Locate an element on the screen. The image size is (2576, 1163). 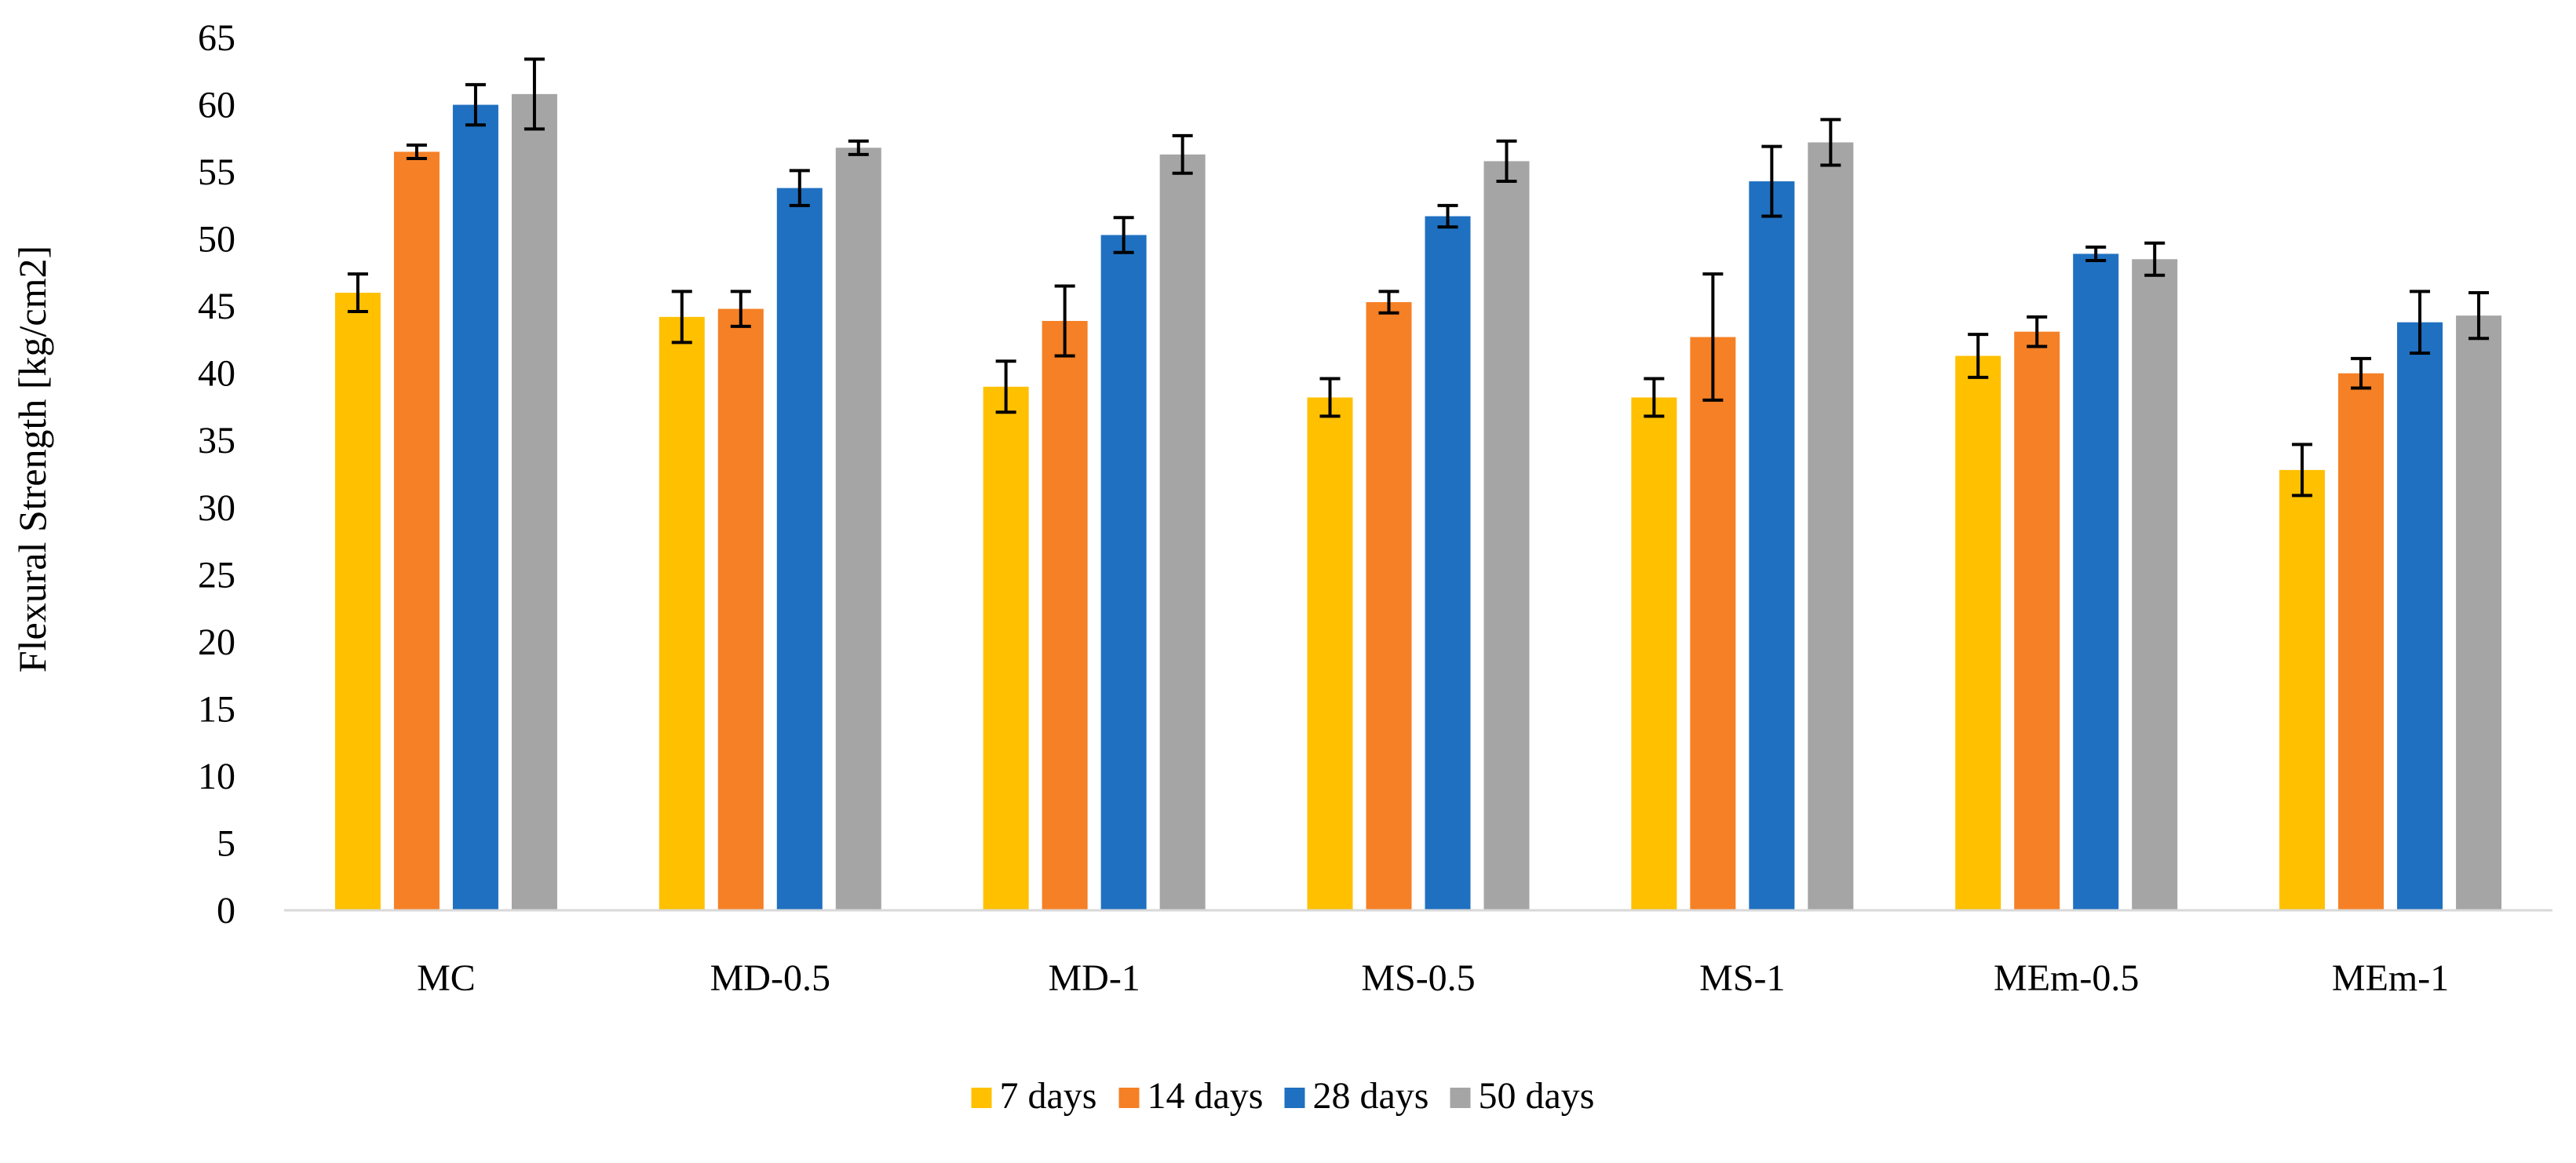
bar-MS-1-14days is located at coordinates (1713, 623).